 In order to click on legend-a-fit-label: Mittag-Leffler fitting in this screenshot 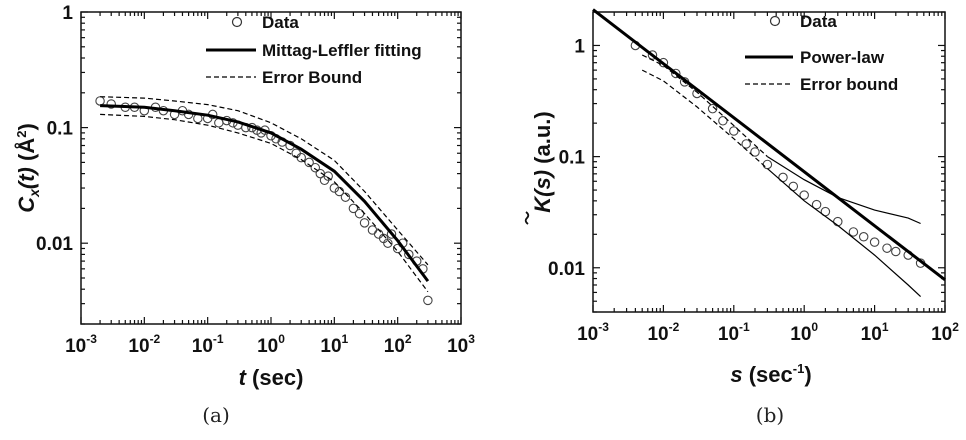, I will do `click(342, 50)`.